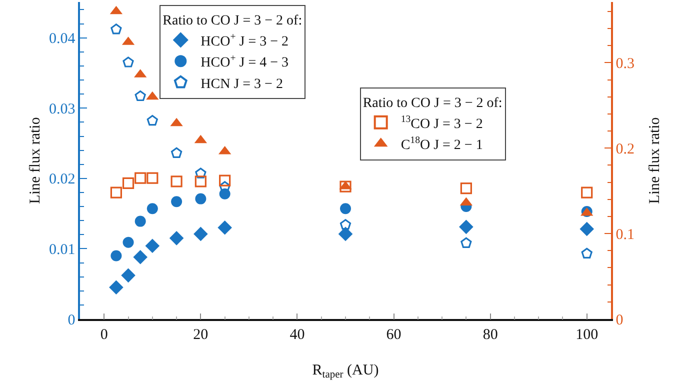 This screenshot has width=681, height=383. What do you see at coordinates (620, 320) in the screenshot?
I see `y2-tick-label: 0` at bounding box center [620, 320].